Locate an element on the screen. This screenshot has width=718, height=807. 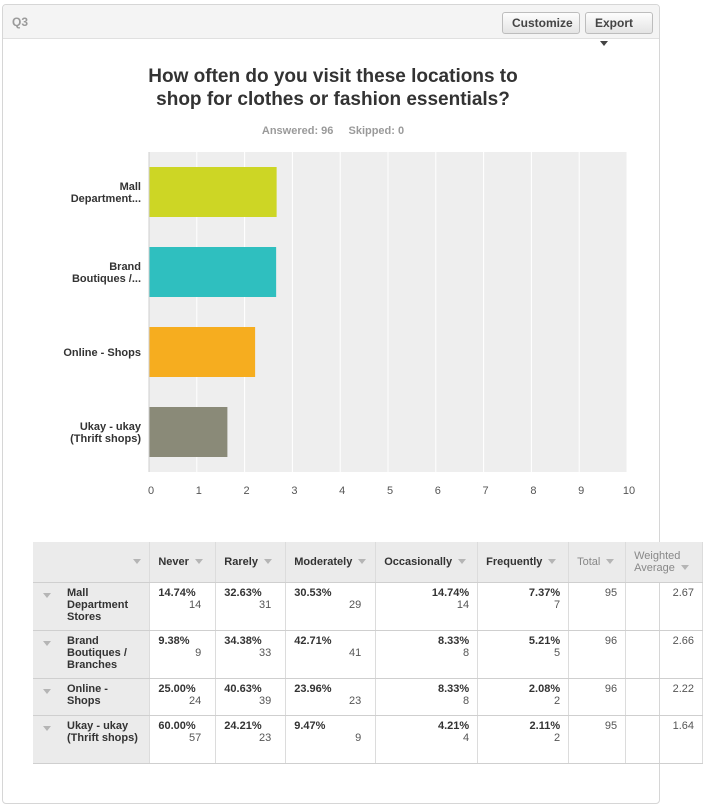
weighted-average-cell: 2.22 is located at coordinates (664, 697).